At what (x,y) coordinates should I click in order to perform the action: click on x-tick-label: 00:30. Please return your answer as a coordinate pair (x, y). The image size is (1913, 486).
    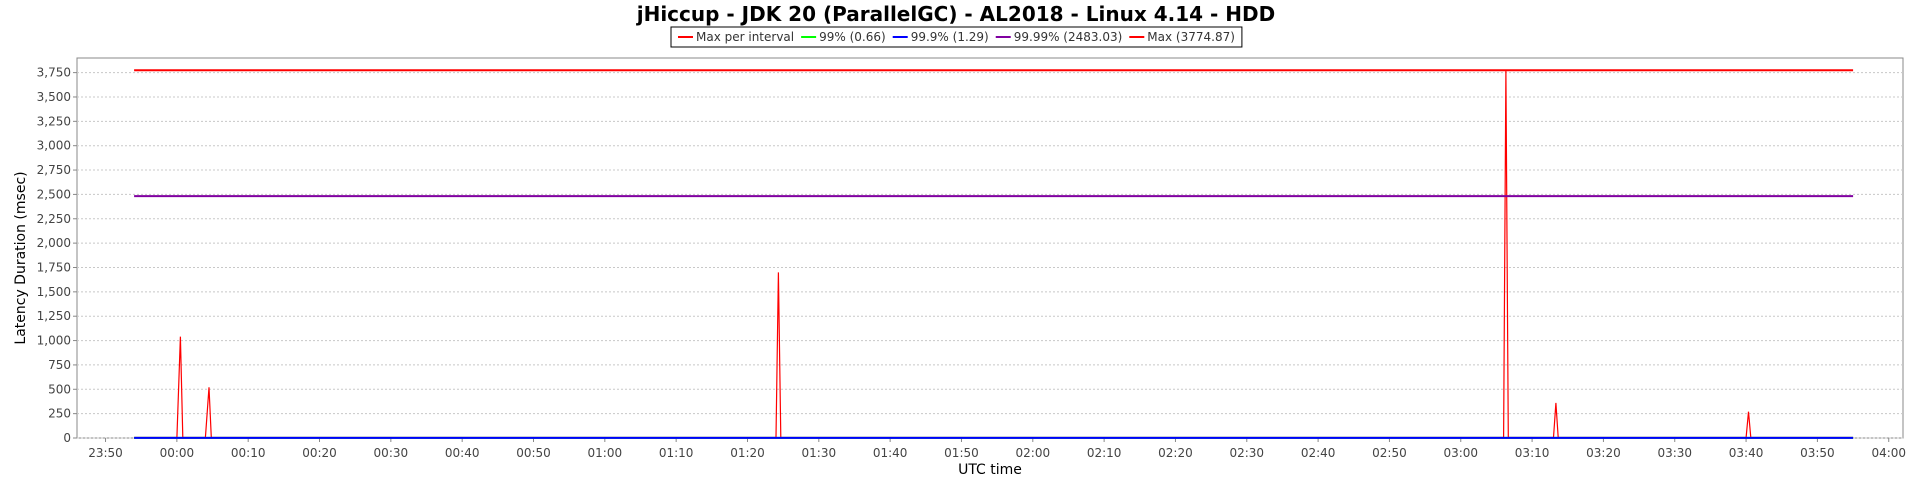
    Looking at the image, I should click on (391, 453).